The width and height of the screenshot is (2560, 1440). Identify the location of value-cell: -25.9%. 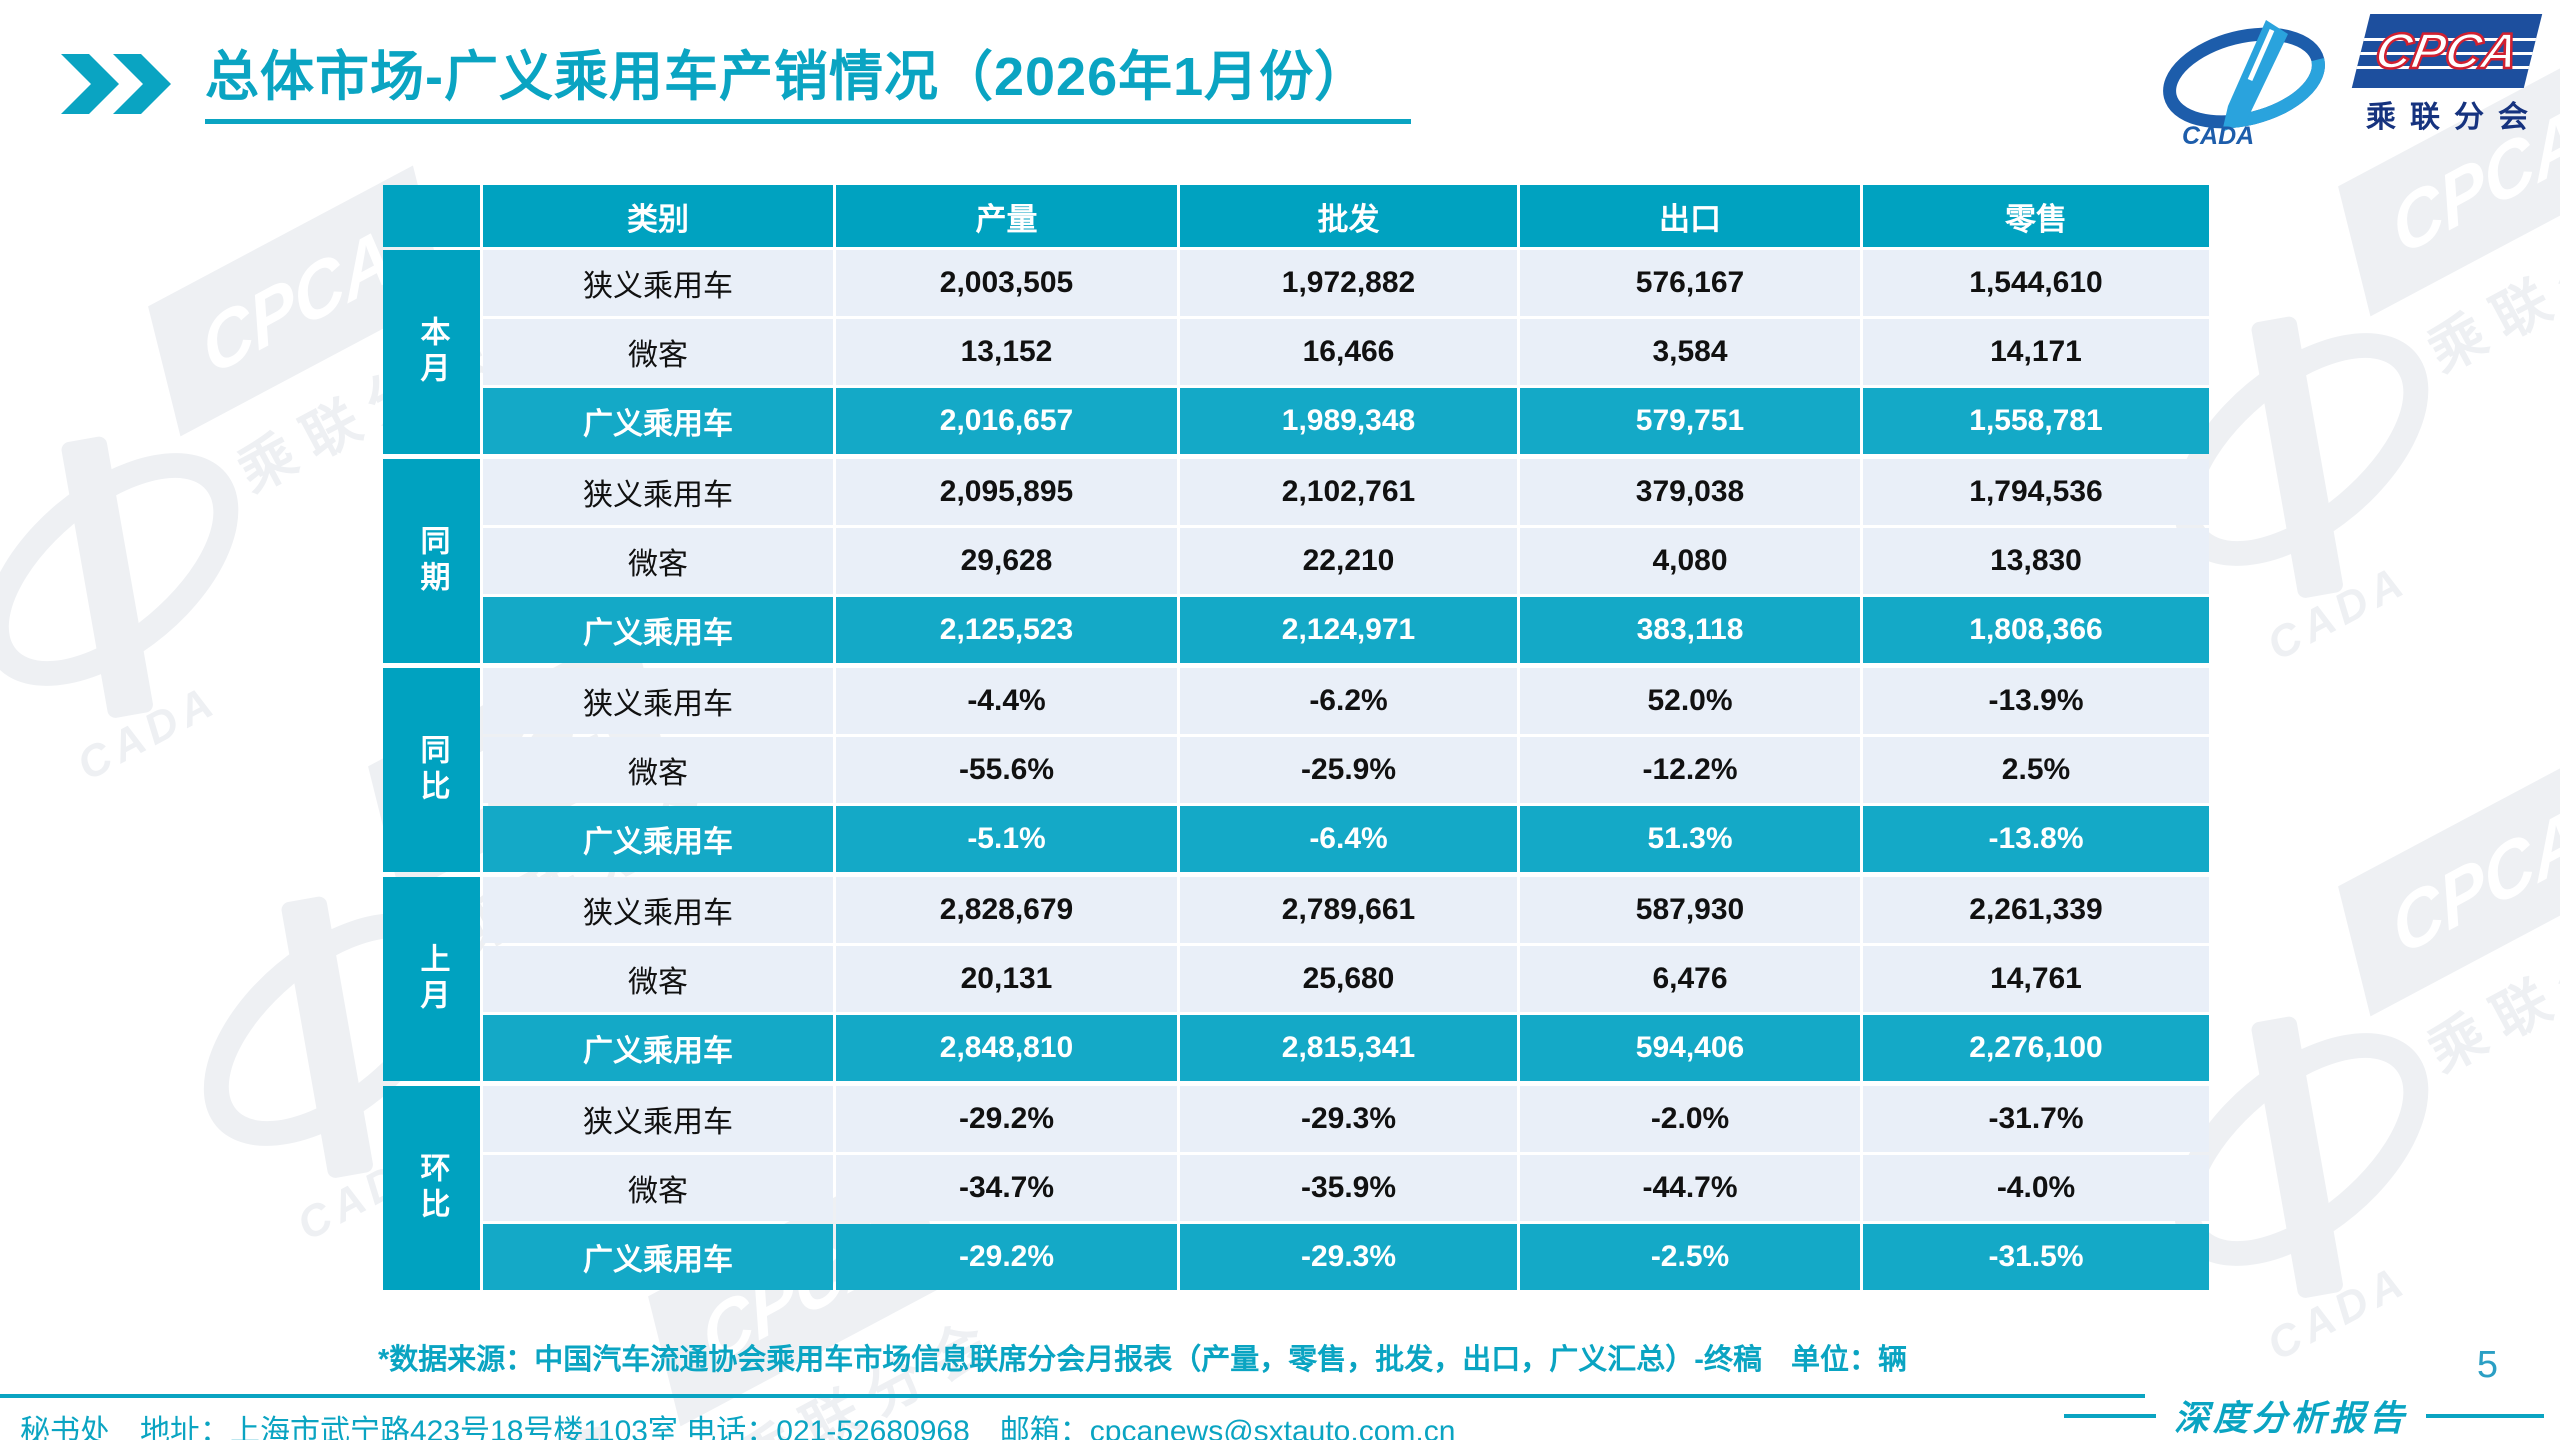
(1348, 770).